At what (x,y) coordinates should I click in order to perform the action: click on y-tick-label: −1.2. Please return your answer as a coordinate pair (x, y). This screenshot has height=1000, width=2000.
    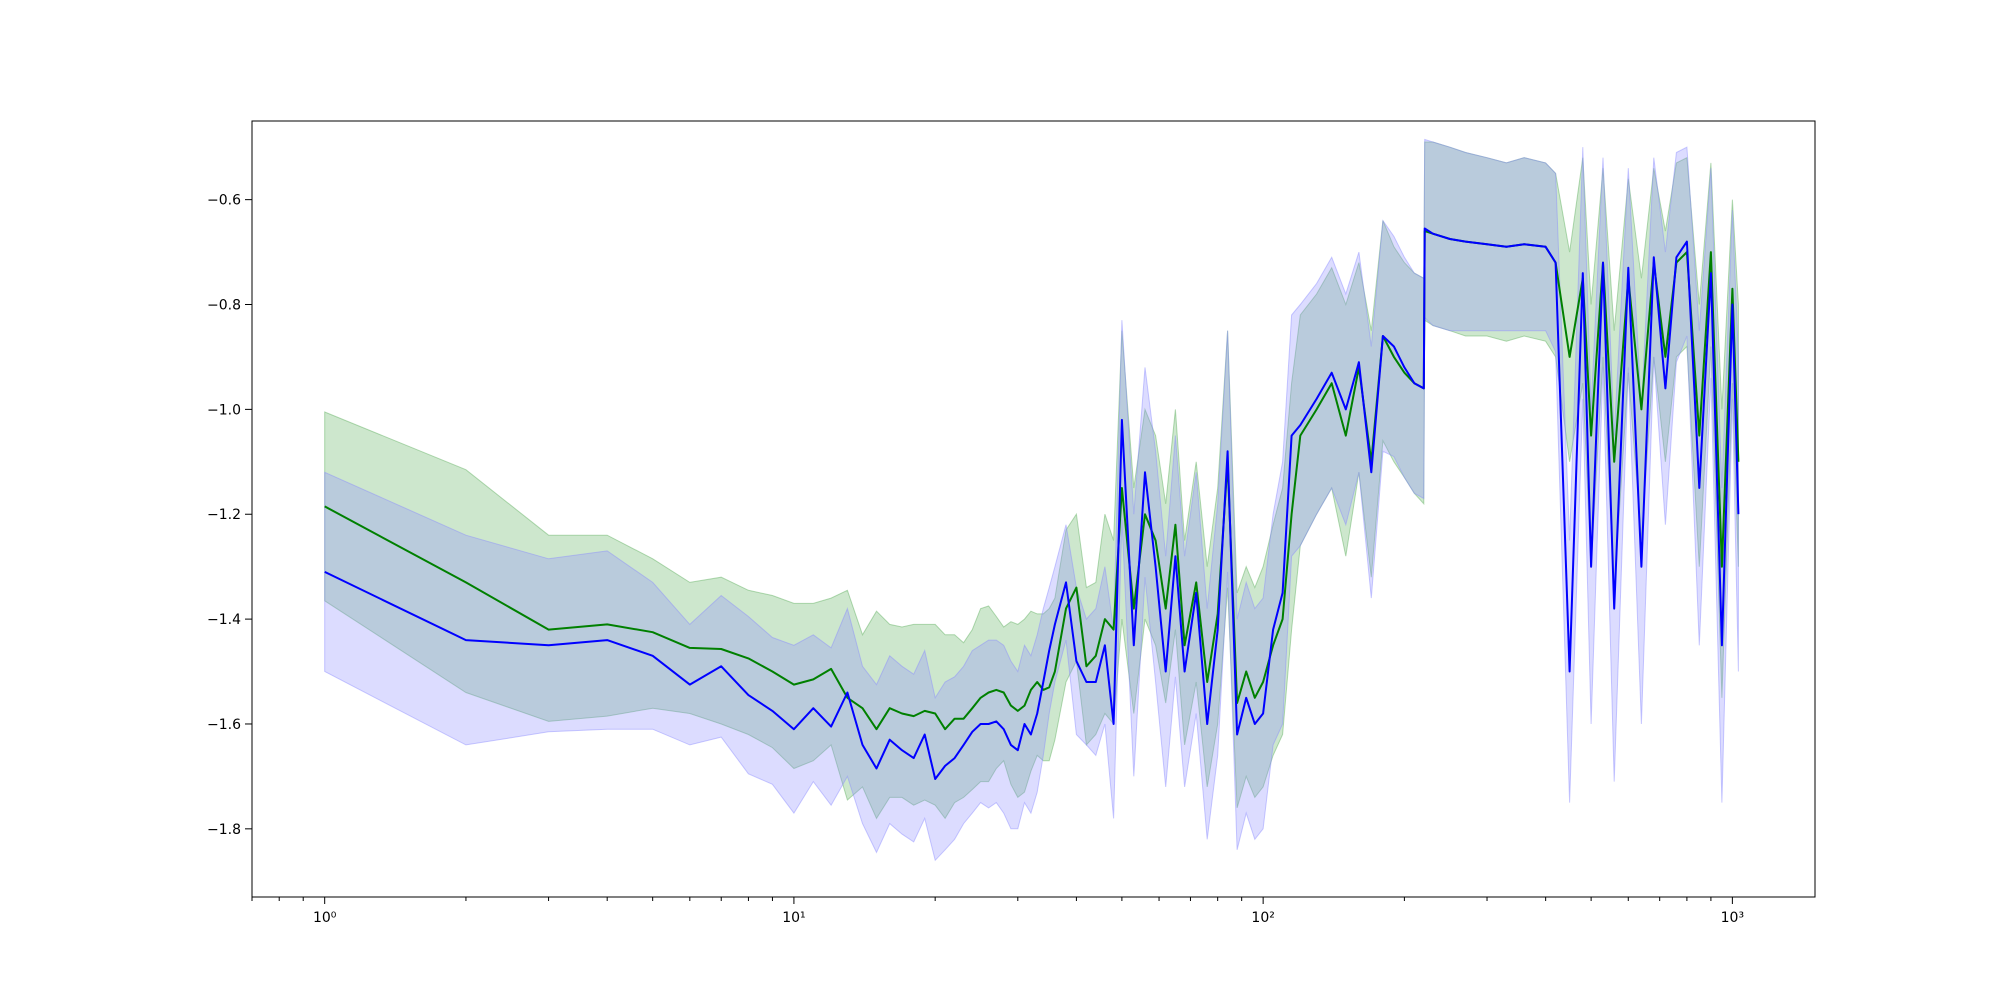
    Looking at the image, I should click on (224, 515).